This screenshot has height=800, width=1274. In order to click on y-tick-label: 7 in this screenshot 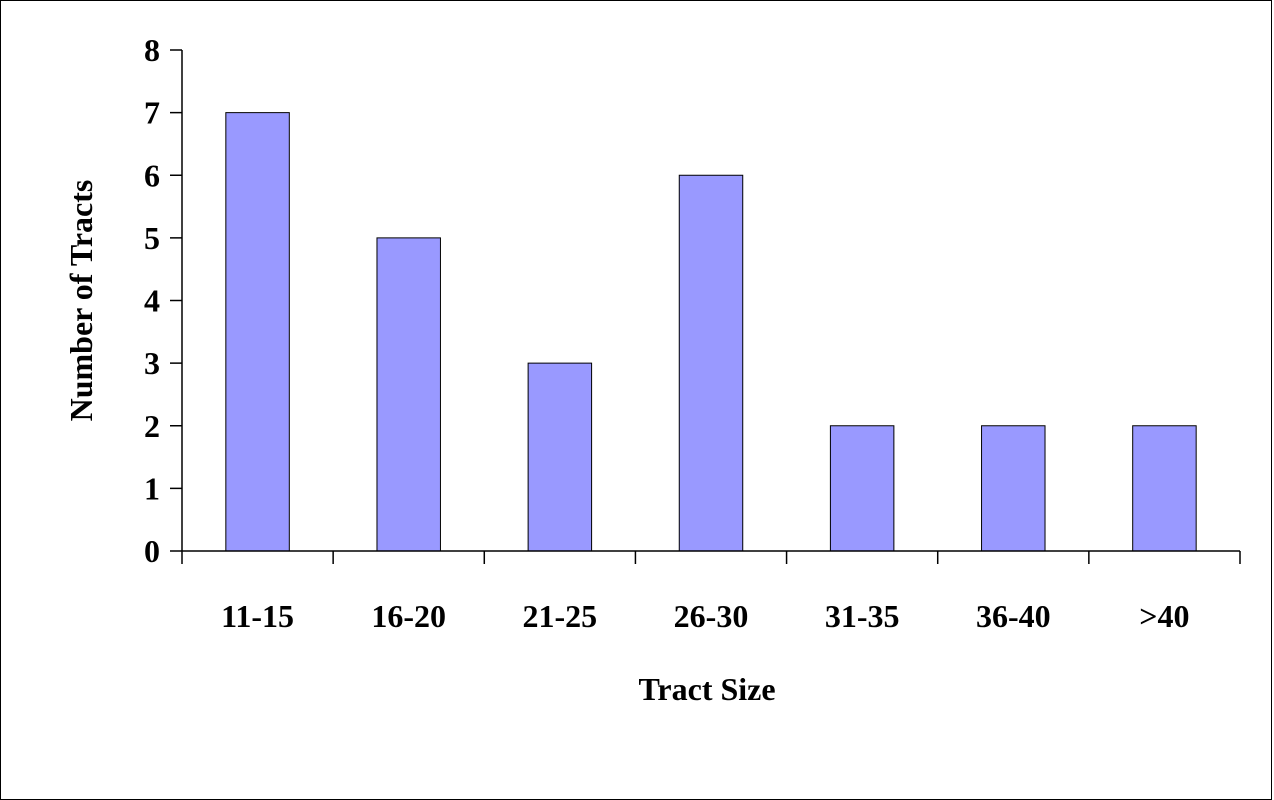, I will do `click(152, 113)`.